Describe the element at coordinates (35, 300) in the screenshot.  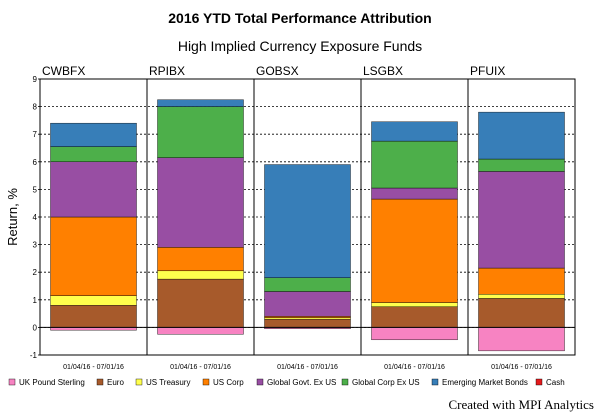
I see `y-tick-label: 1` at that location.